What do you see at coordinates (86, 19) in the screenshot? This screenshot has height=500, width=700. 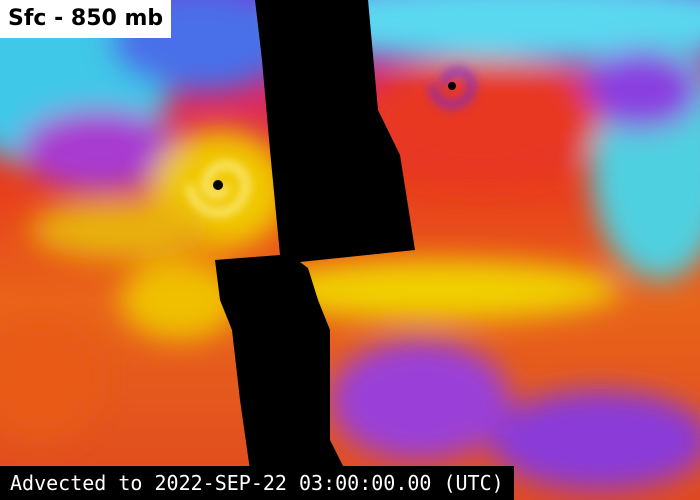 I see `layer-title: Sfc - 850 mb` at bounding box center [86, 19].